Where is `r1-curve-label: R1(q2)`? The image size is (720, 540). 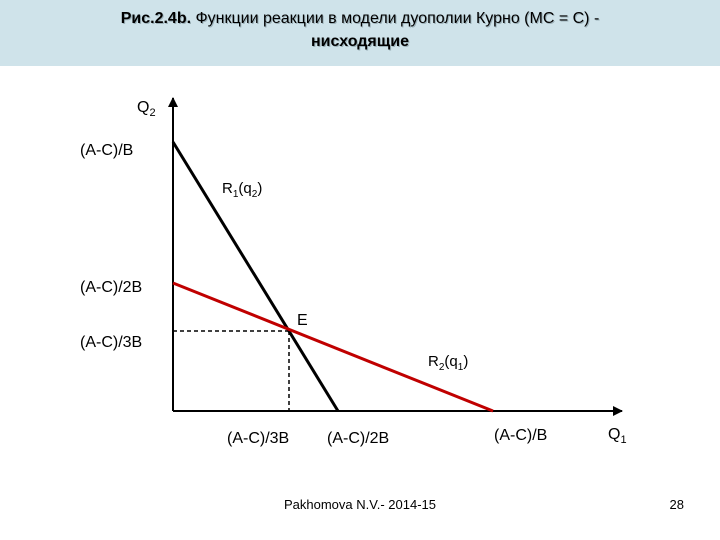 r1-curve-label: R1(q2) is located at coordinates (242, 190).